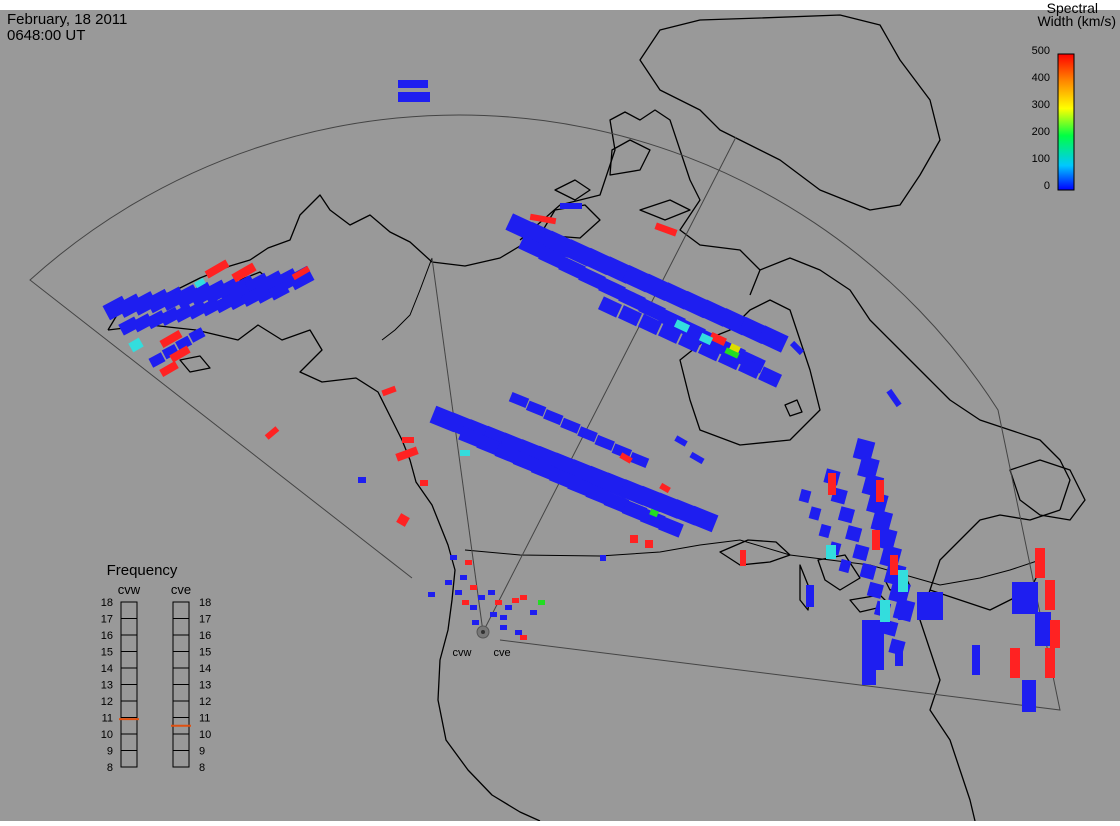 The height and width of the screenshot is (826, 1120). I want to click on radar-site: cvw cve, so click(482, 642).